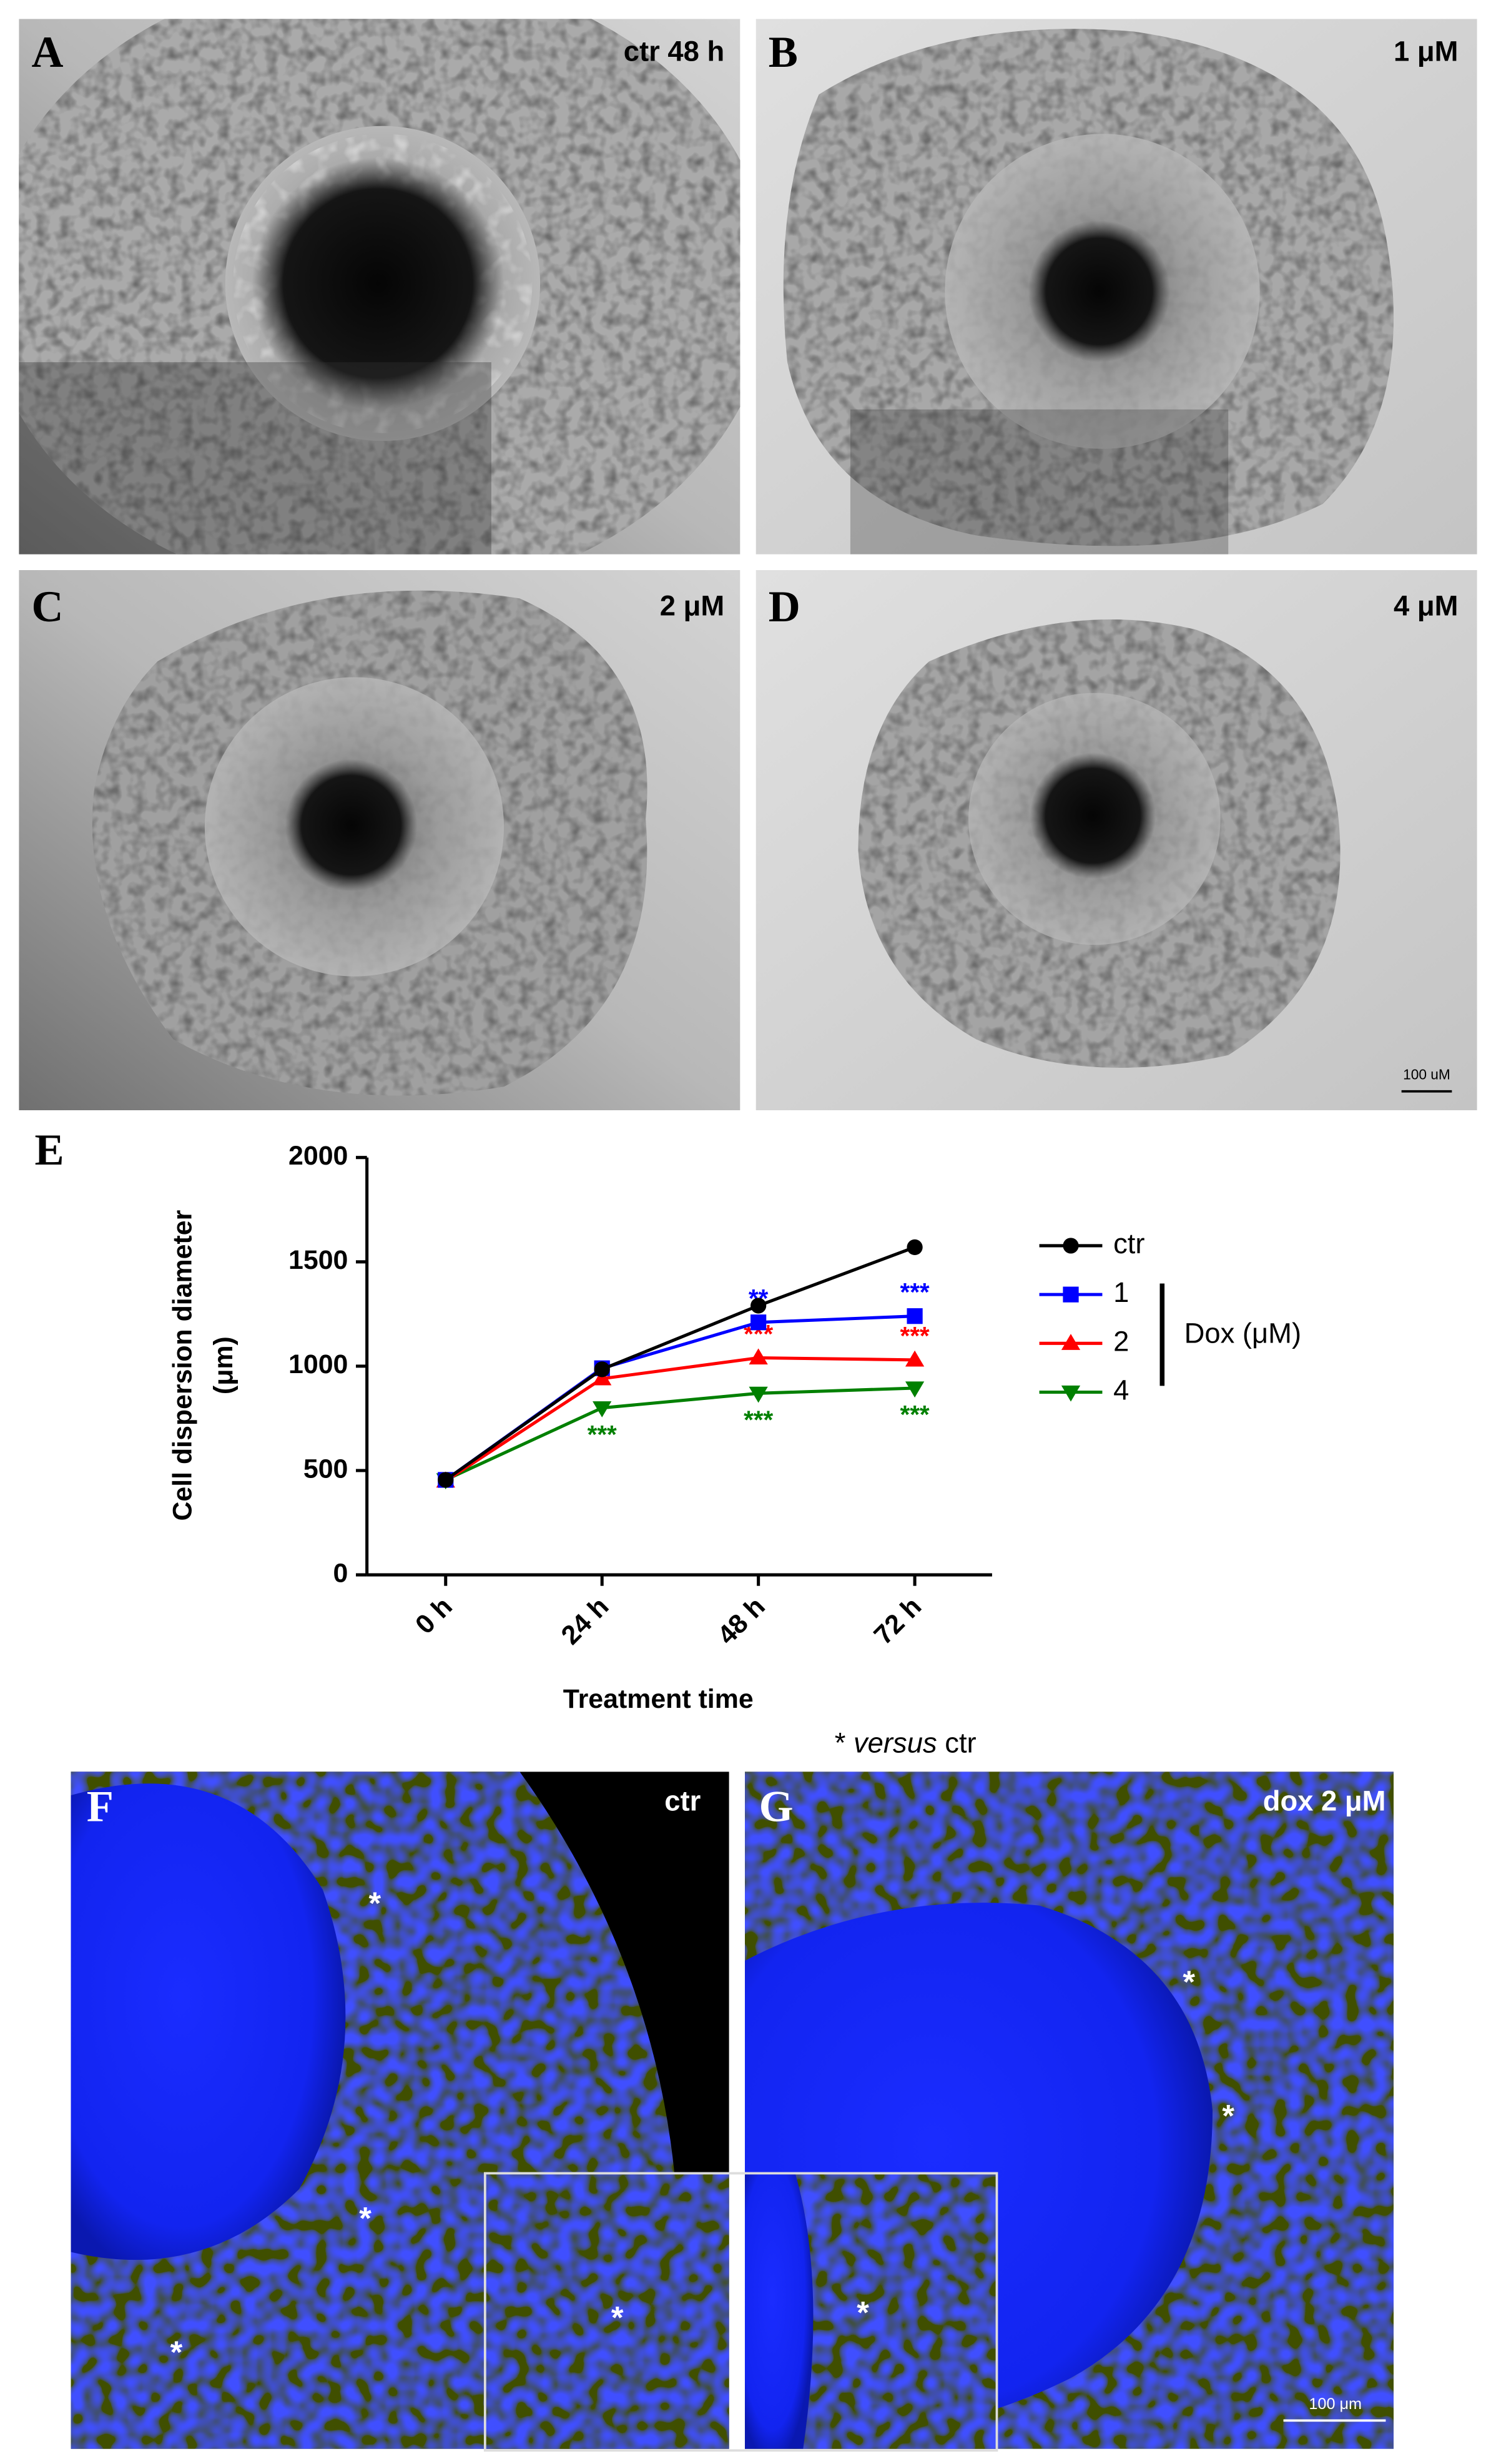 Image resolution: width=1496 pixels, height=2464 pixels. I want to click on legend-label: ctr, so click(1128, 1243).